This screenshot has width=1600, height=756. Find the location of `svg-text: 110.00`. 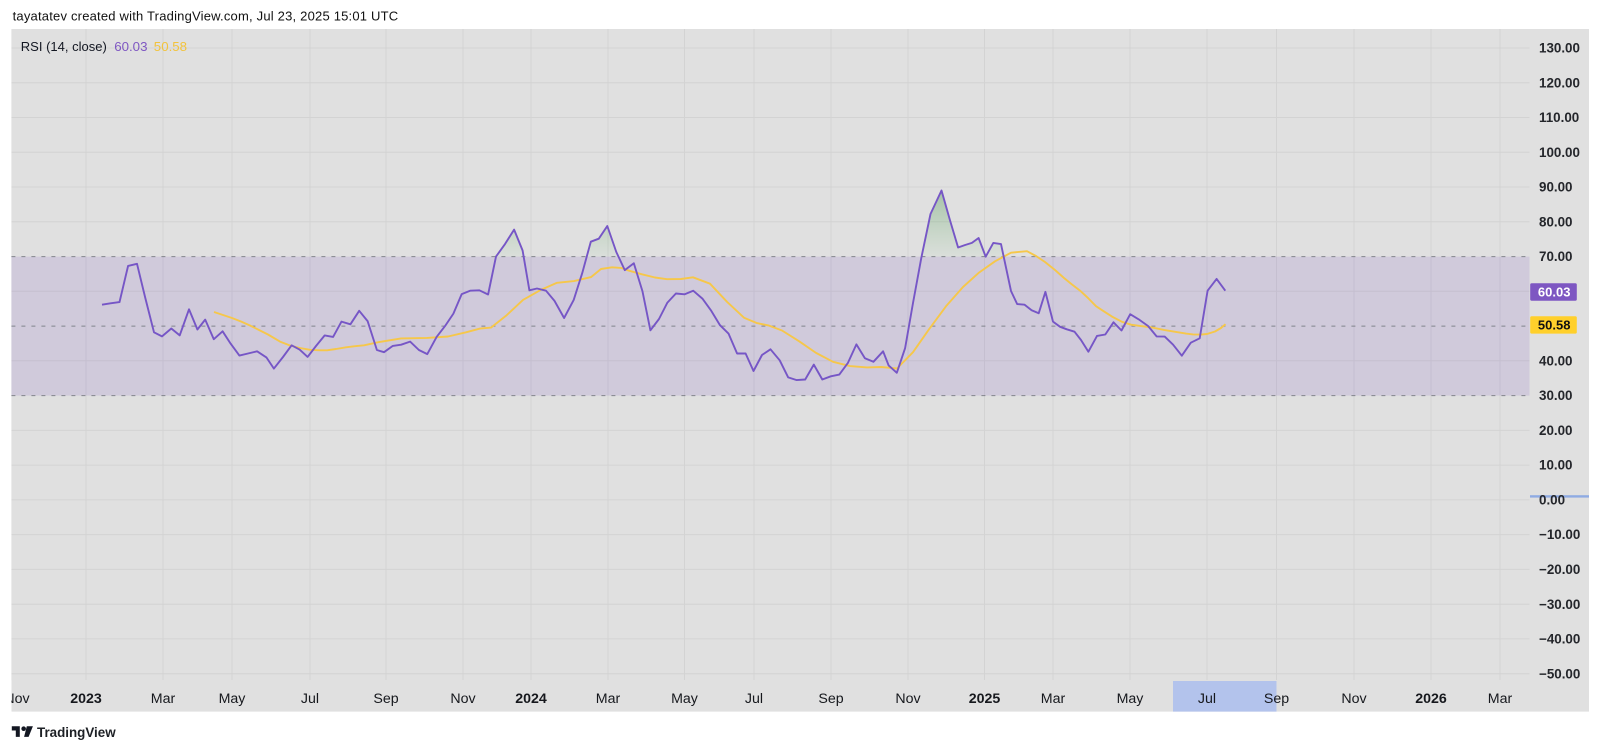

svg-text: 110.00 is located at coordinates (1559, 117).